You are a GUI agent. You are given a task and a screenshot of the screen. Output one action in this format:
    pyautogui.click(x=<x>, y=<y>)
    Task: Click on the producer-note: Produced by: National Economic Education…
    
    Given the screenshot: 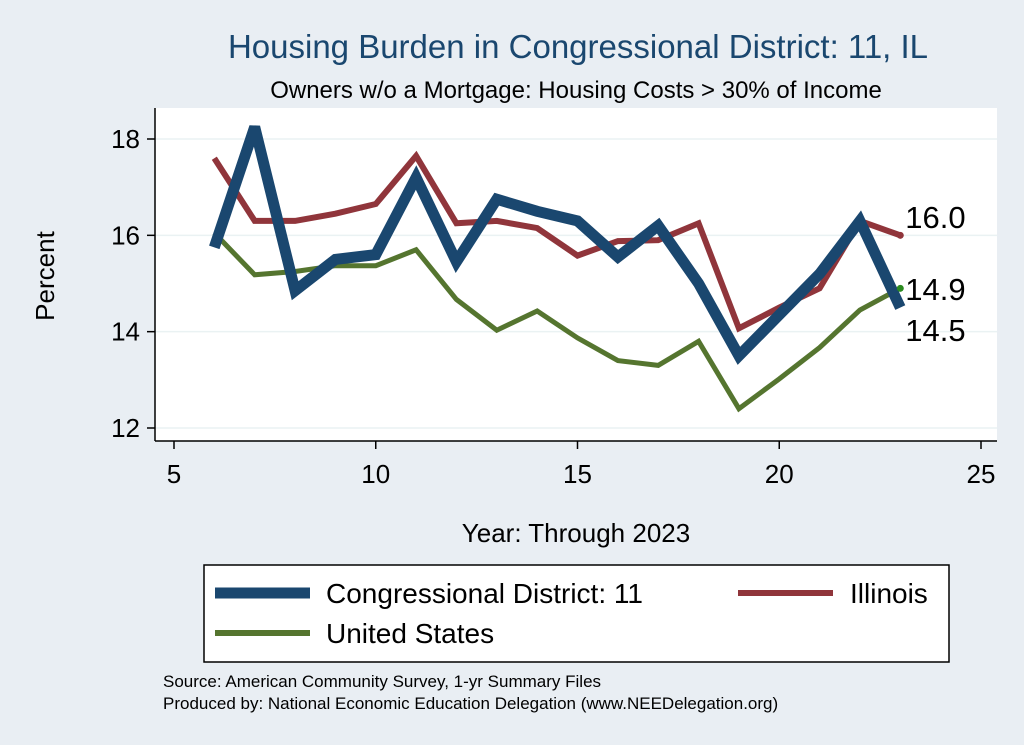 What is the action you would take?
    pyautogui.click(x=470, y=703)
    